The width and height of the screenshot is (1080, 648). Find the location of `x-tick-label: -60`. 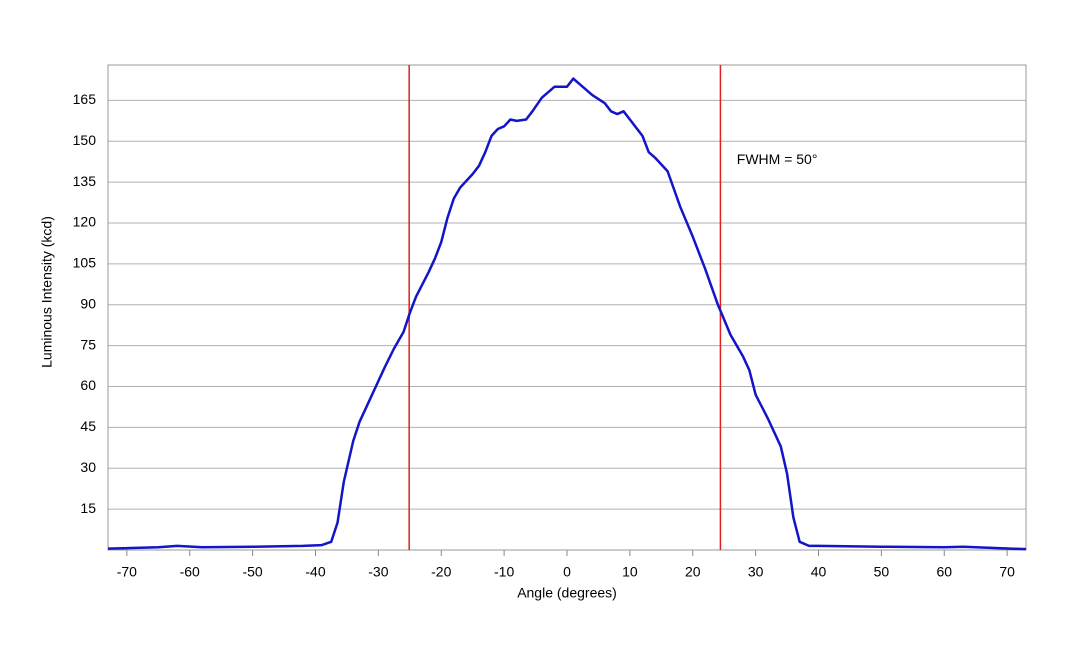

x-tick-label: -60 is located at coordinates (190, 572).